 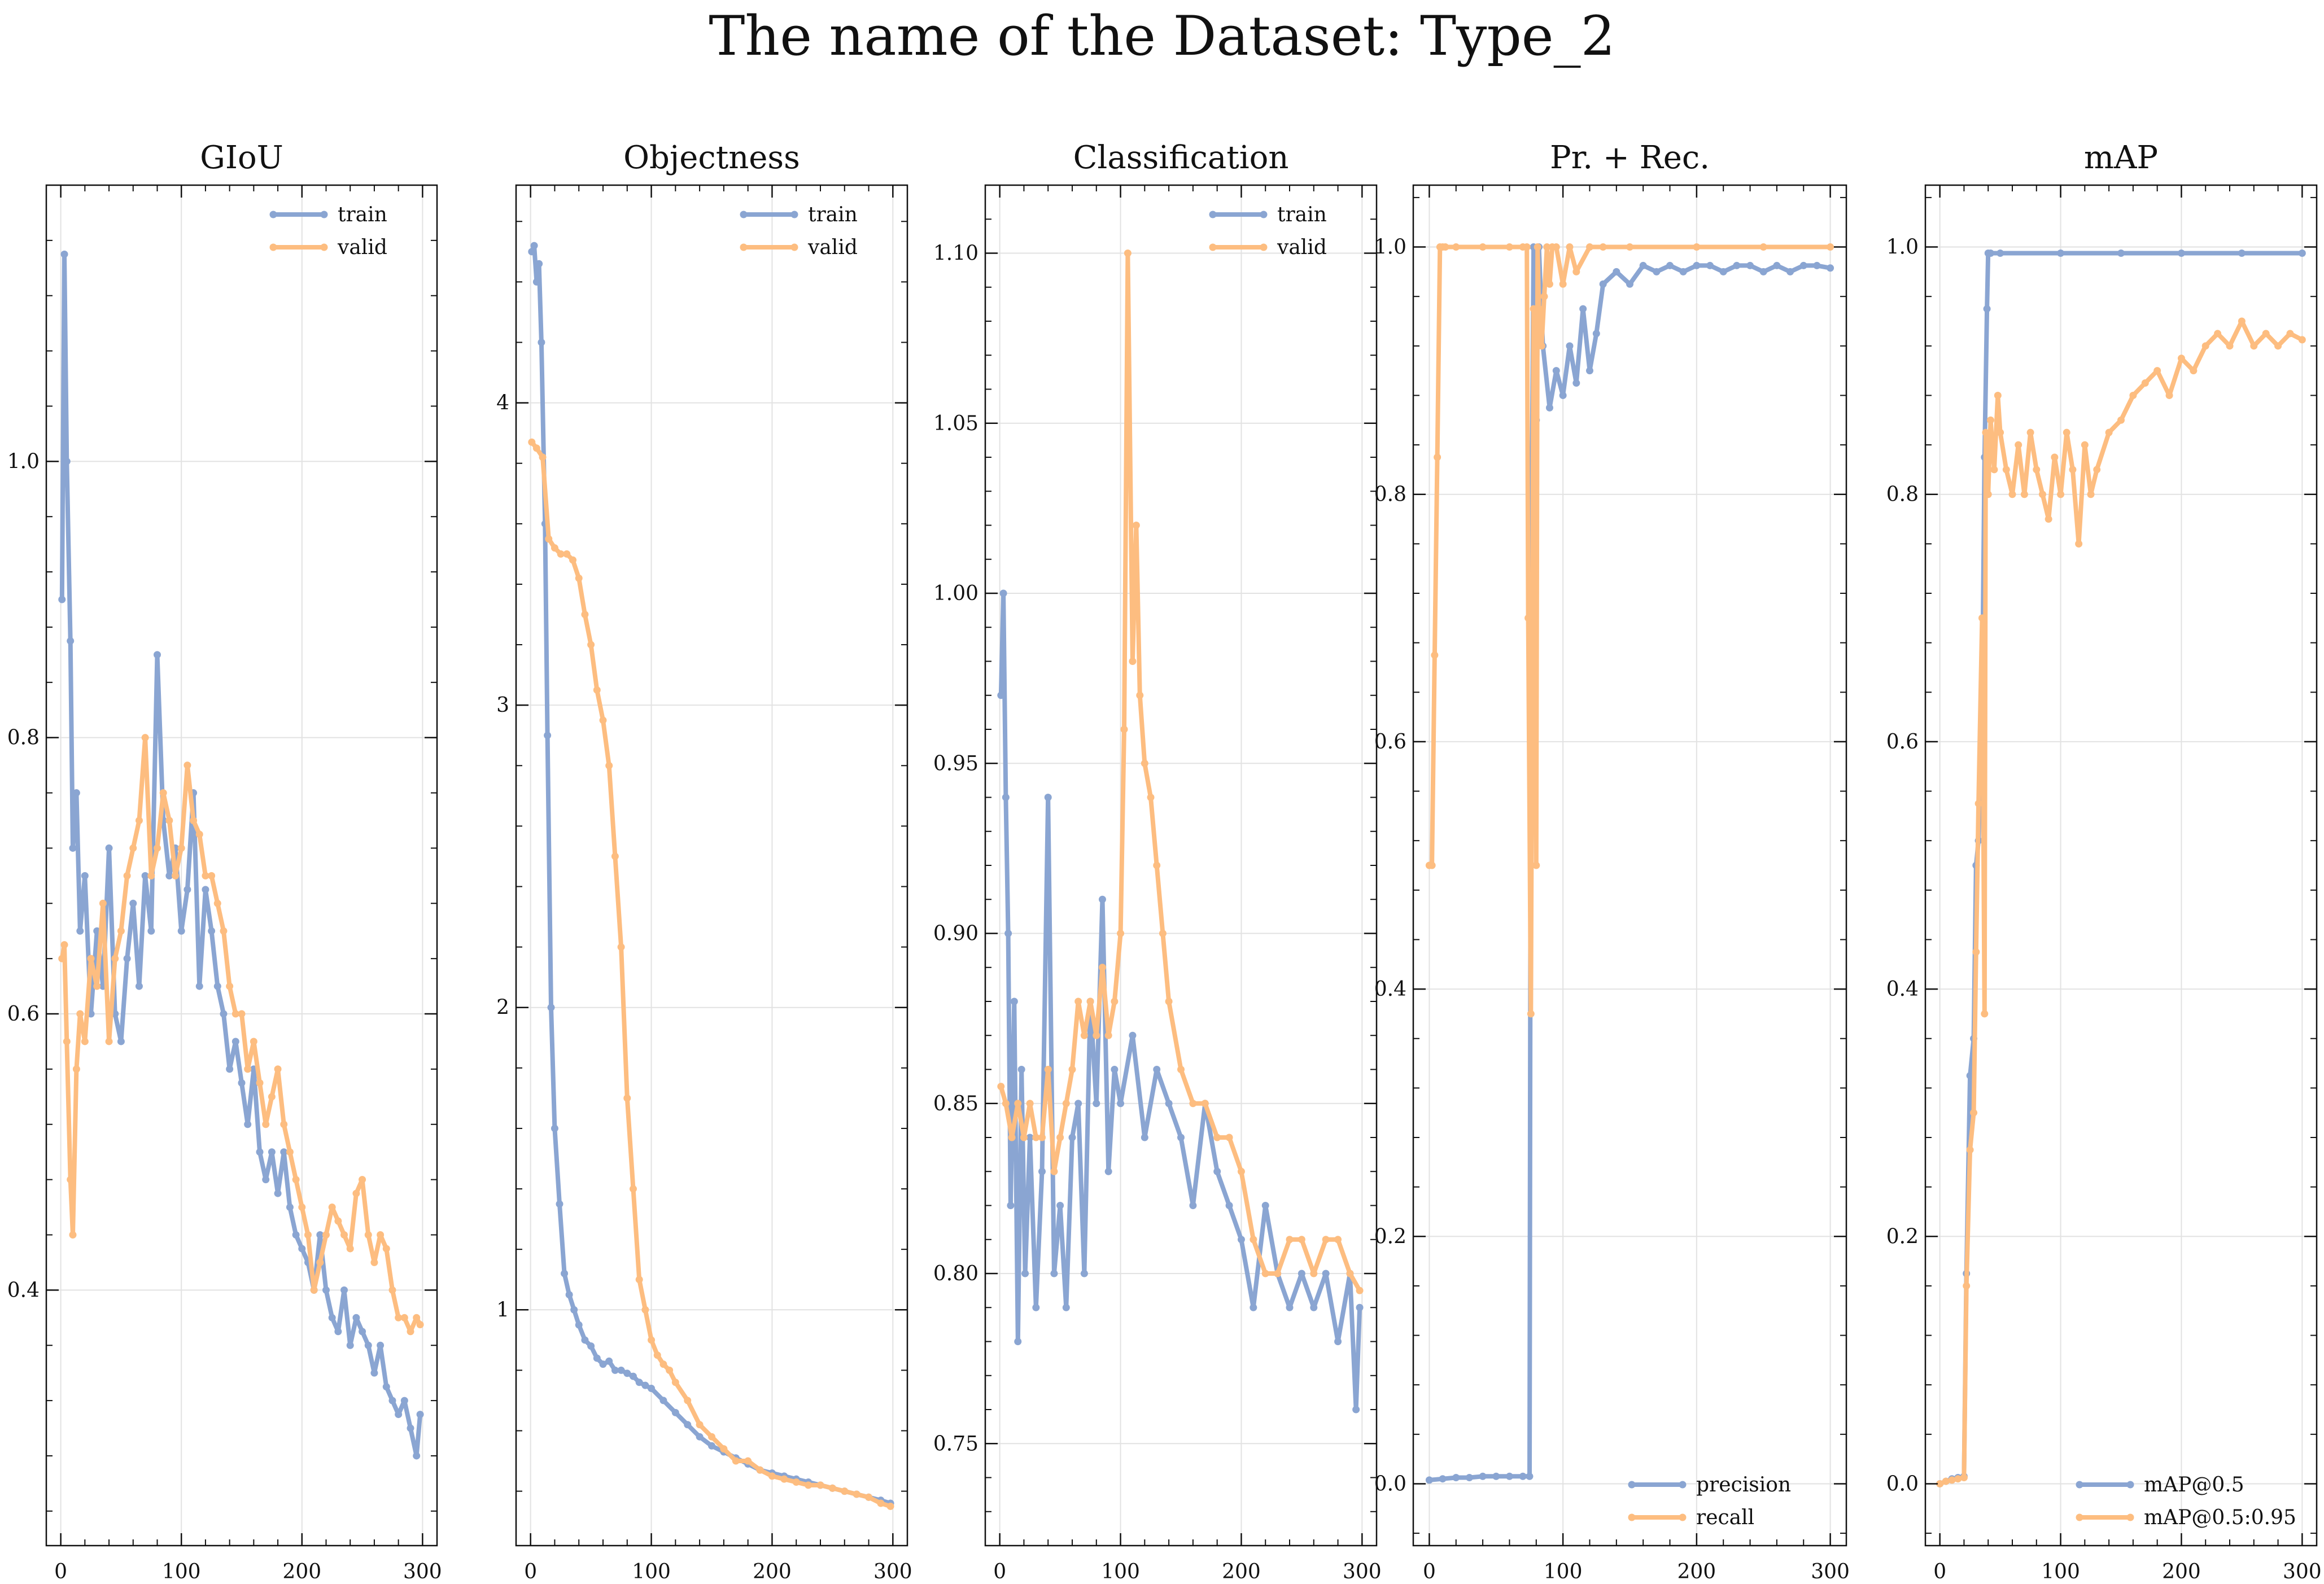 What do you see at coordinates (362, 214) in the screenshot?
I see `legend-label: train` at bounding box center [362, 214].